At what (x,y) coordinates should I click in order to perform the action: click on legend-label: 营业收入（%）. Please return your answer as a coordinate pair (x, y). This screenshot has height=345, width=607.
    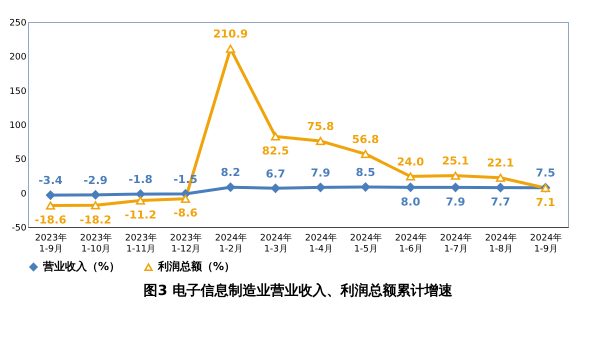
    Looking at the image, I should click on (81, 266).